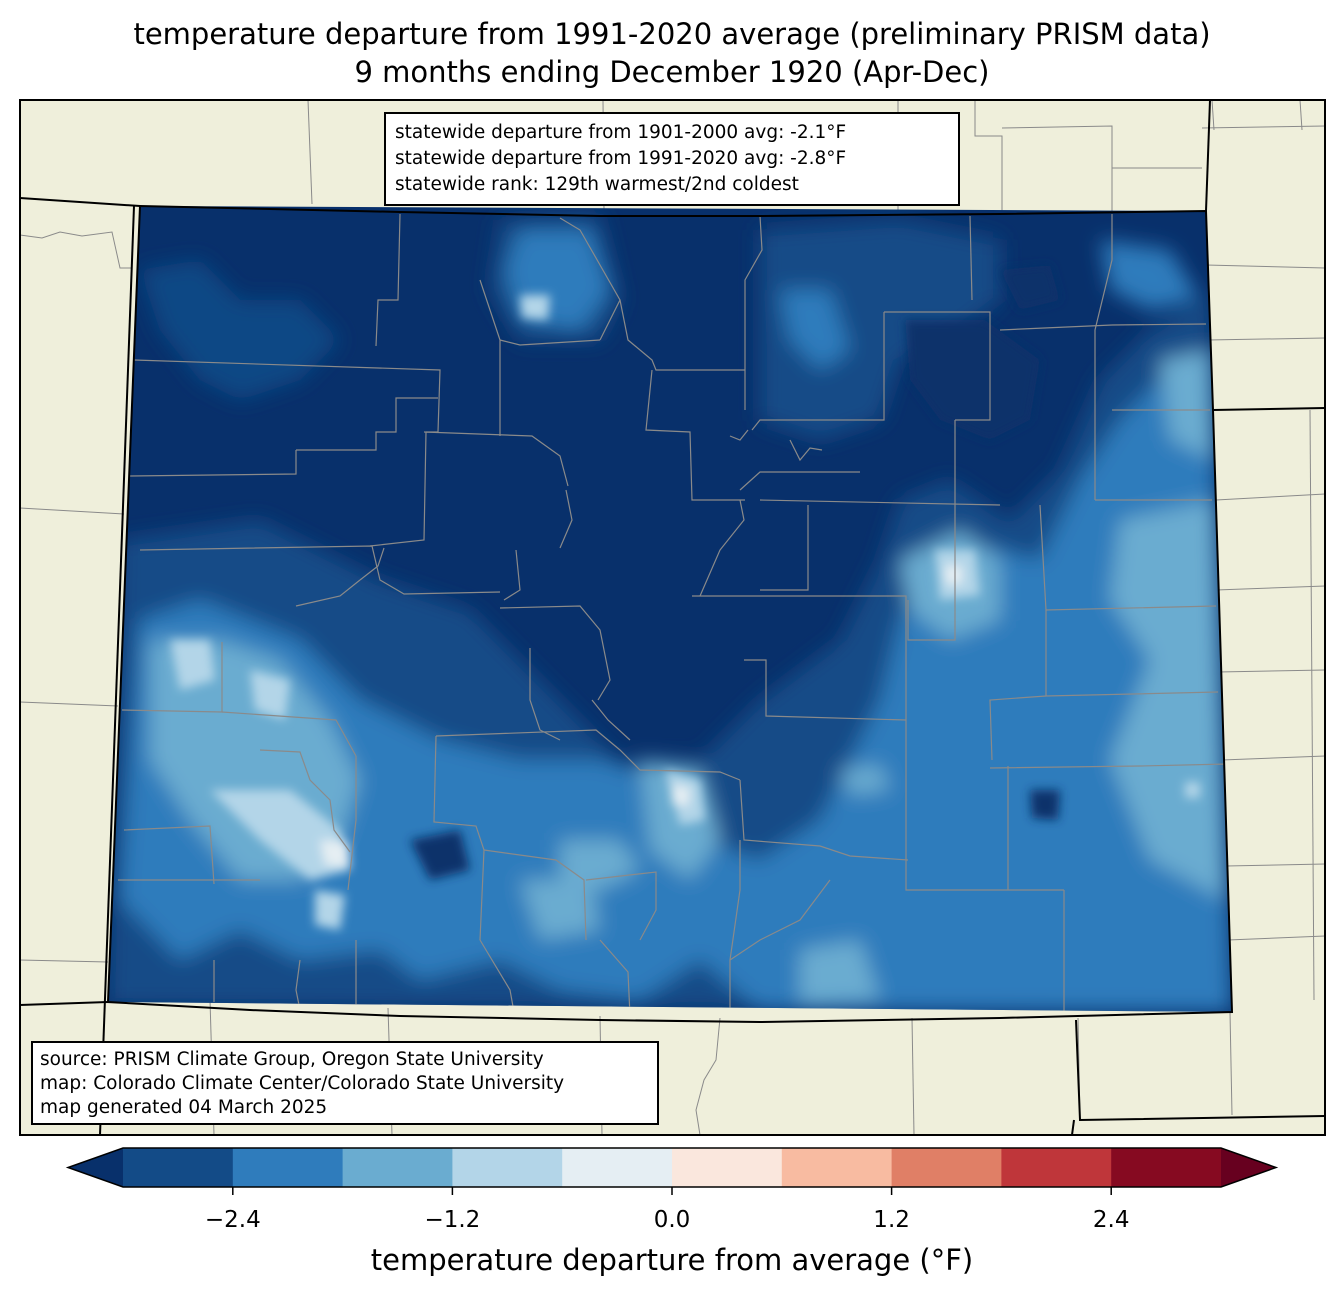 This screenshot has width=1344, height=1299. I want to click on colorbar-tick-label: −2.4, so click(232, 1220).